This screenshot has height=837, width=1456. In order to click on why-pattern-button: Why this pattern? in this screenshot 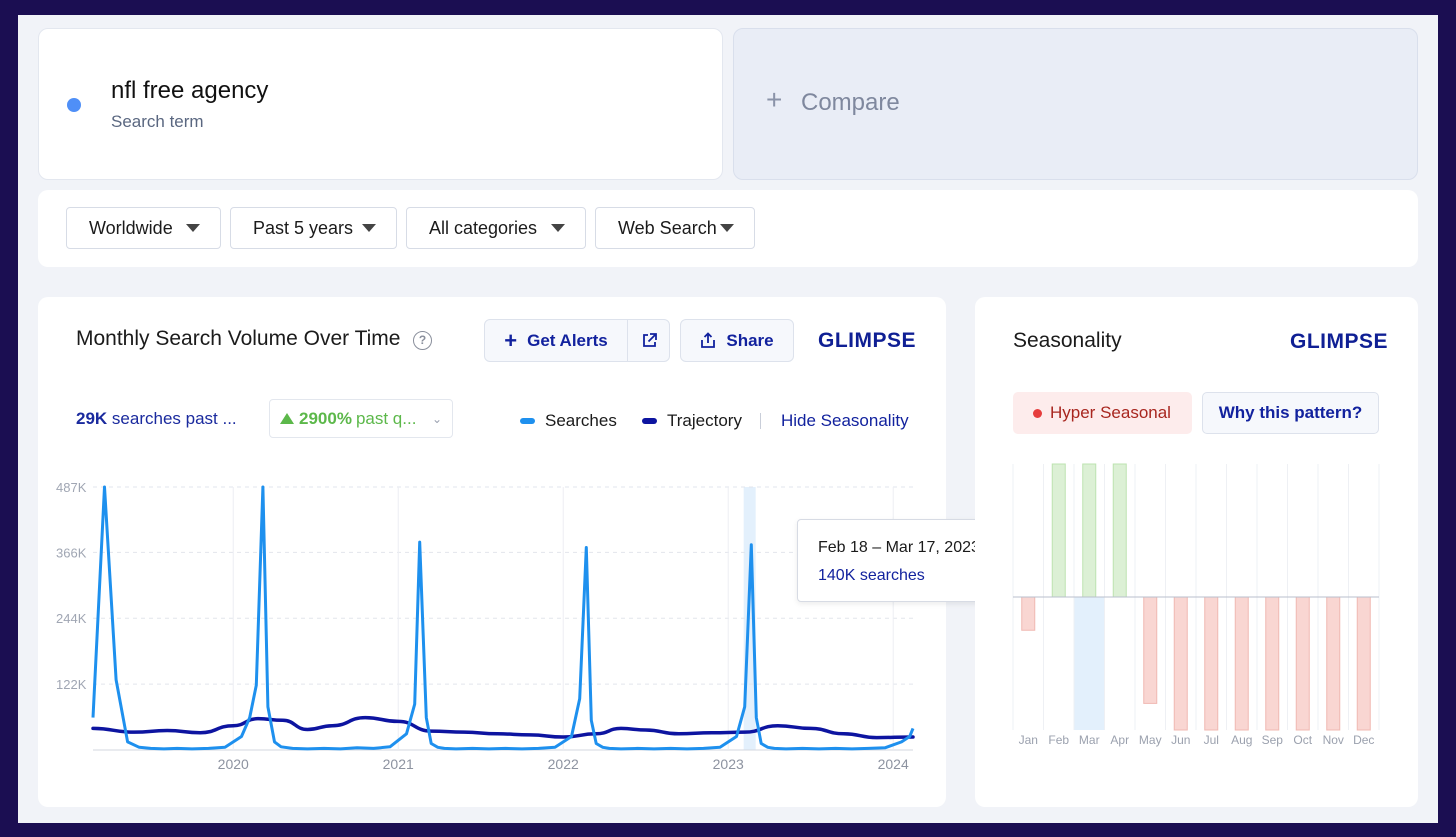, I will do `click(1290, 413)`.